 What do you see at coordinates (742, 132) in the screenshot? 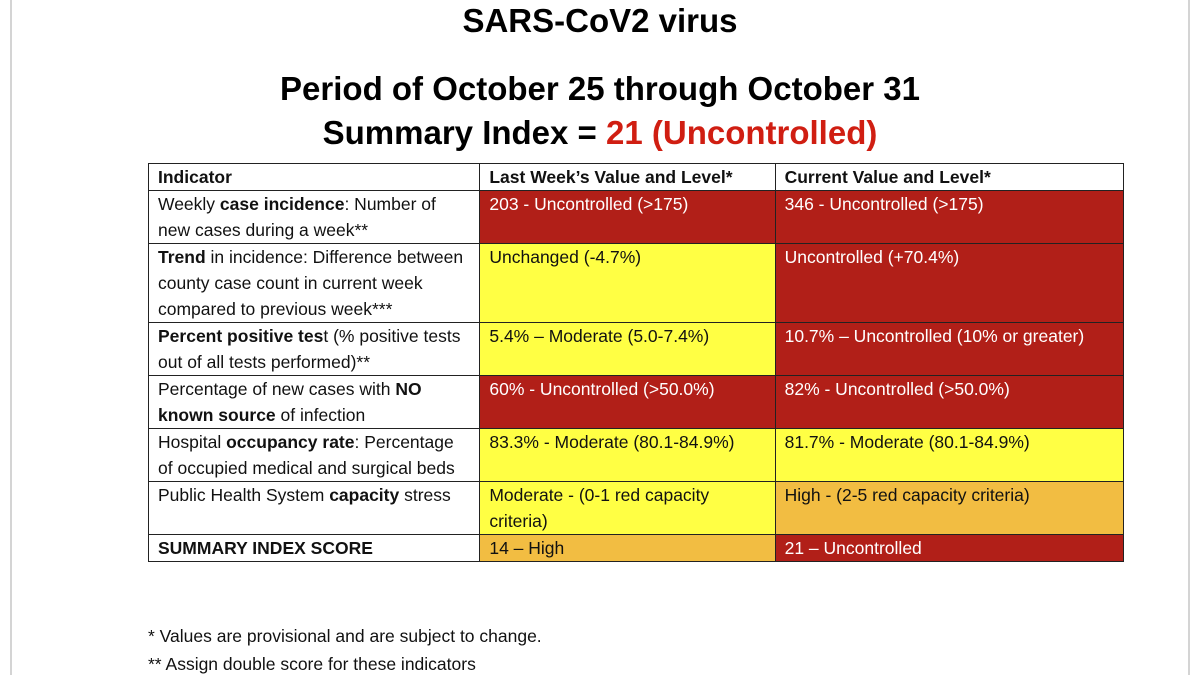
I see `summary-value: 21 (Uncontrolled)` at bounding box center [742, 132].